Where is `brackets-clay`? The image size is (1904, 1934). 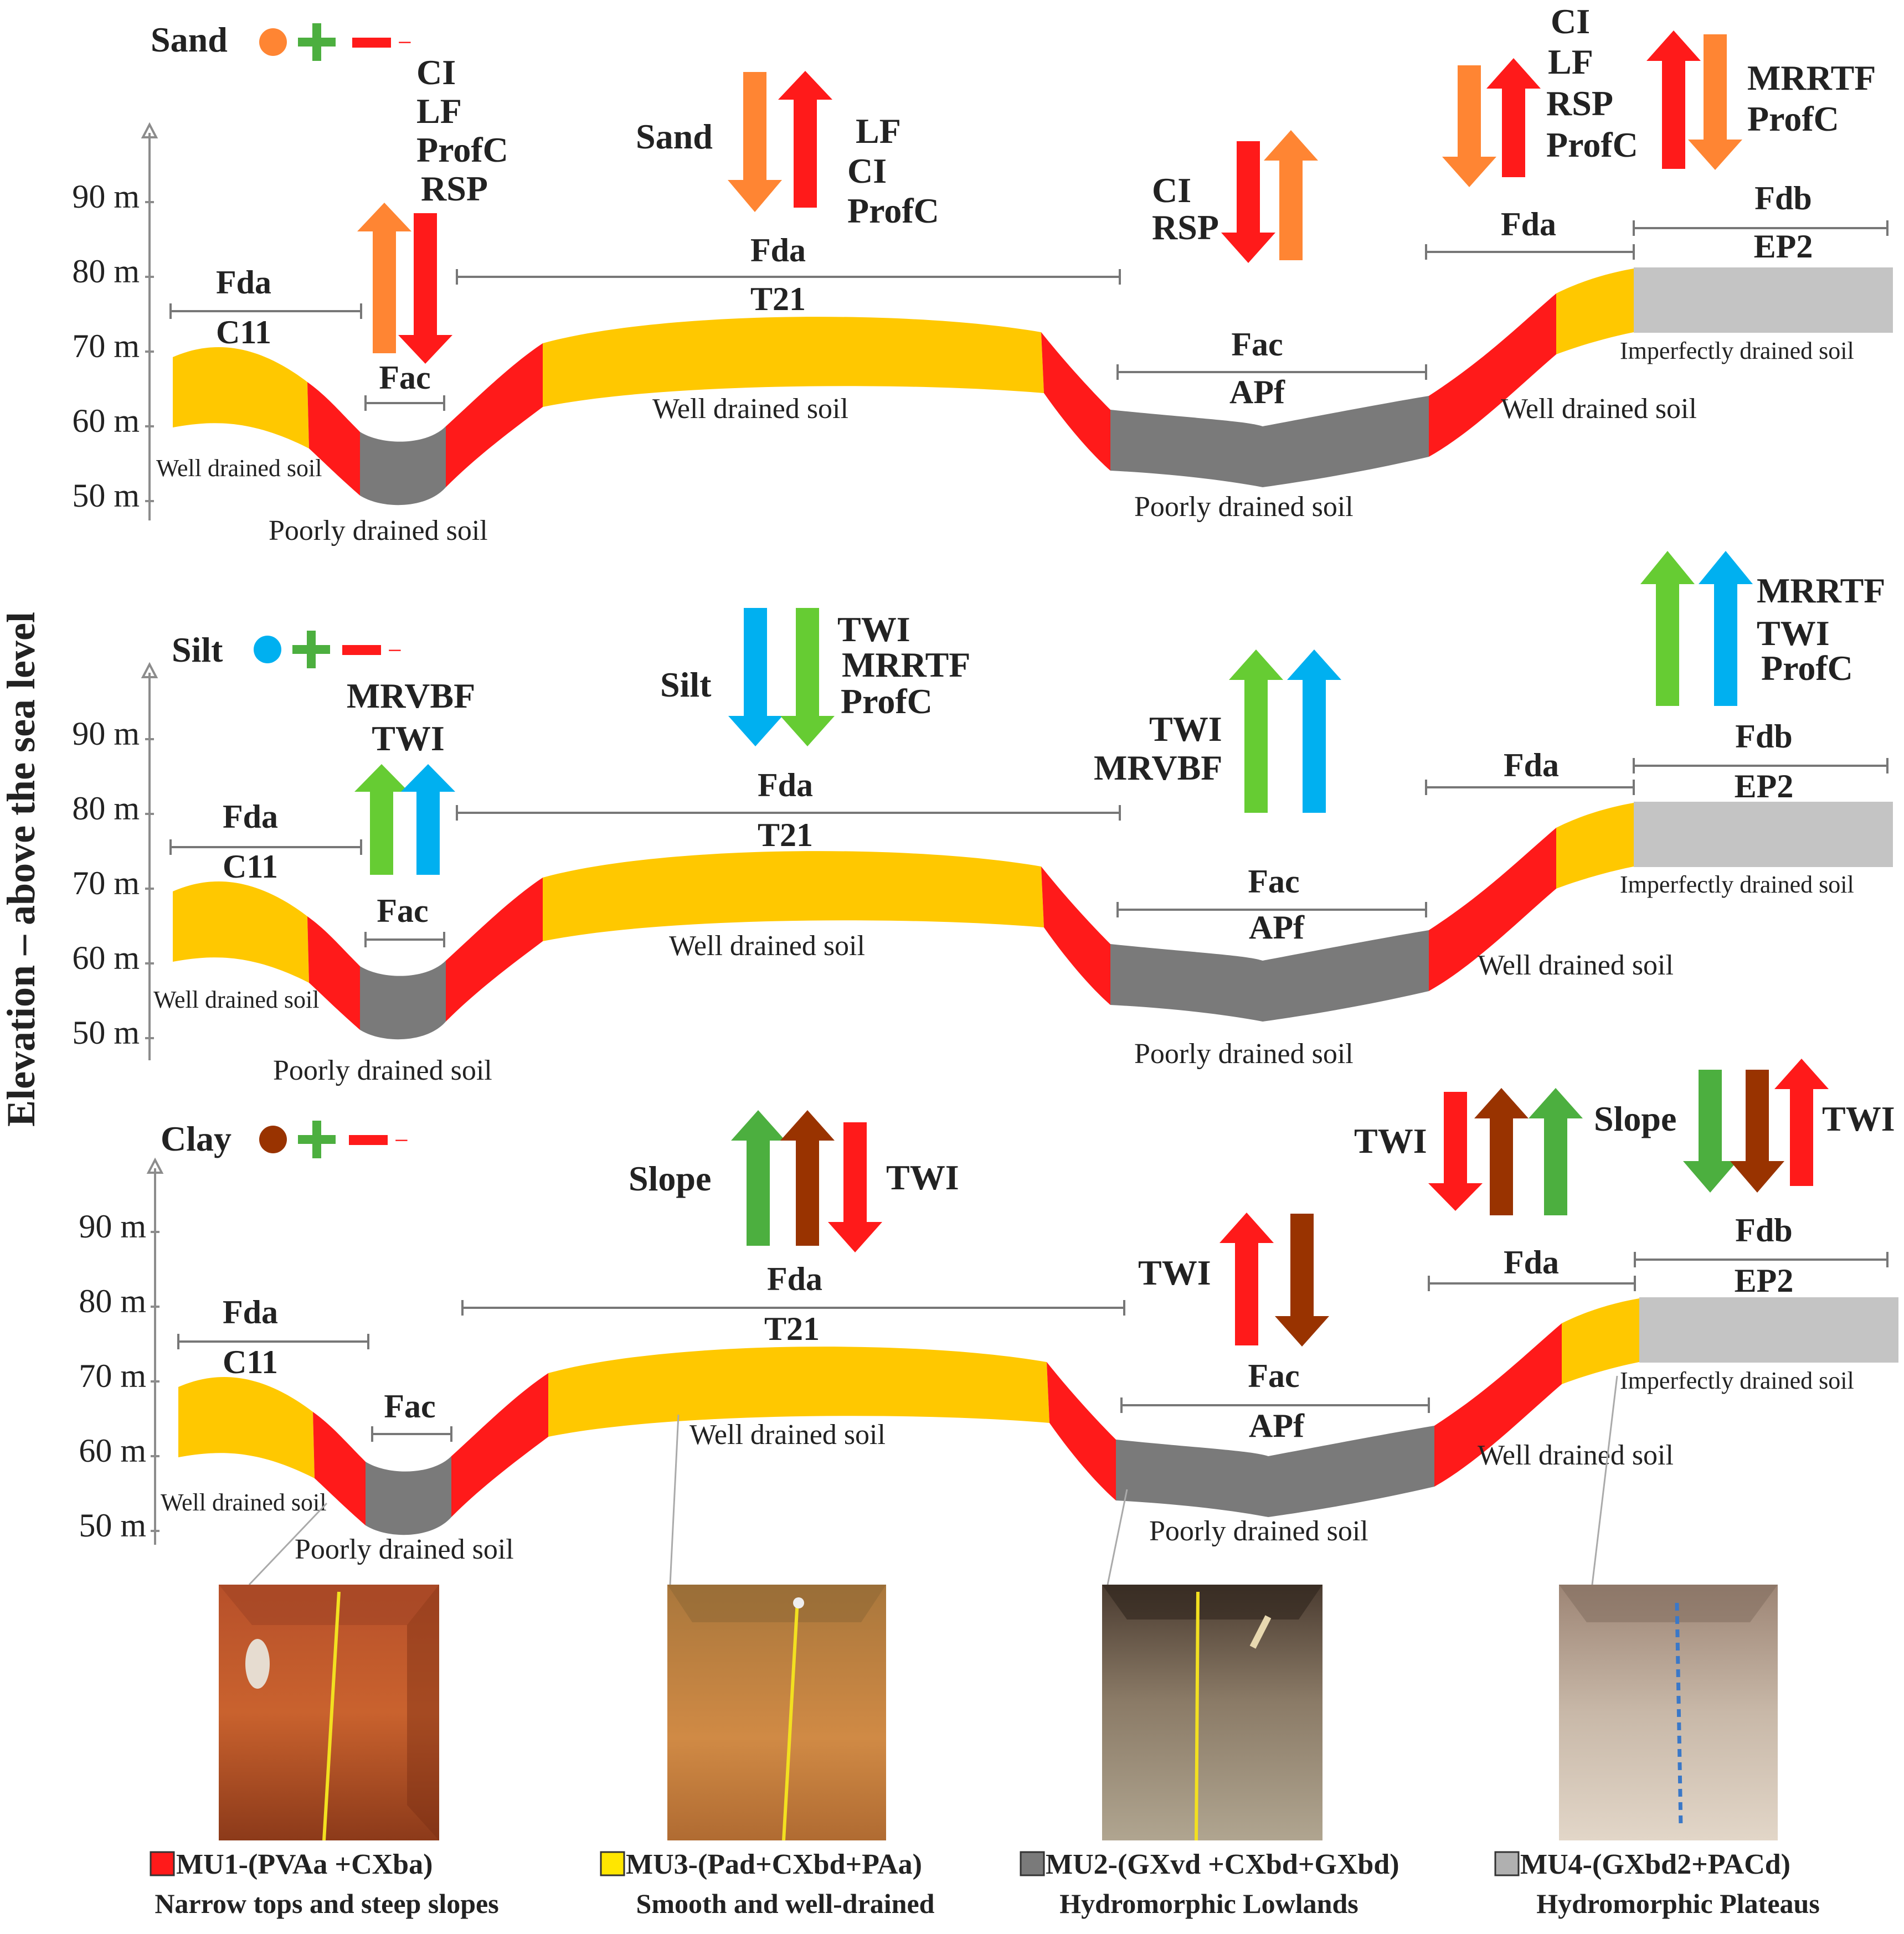 brackets-clay is located at coordinates (1032, 1347).